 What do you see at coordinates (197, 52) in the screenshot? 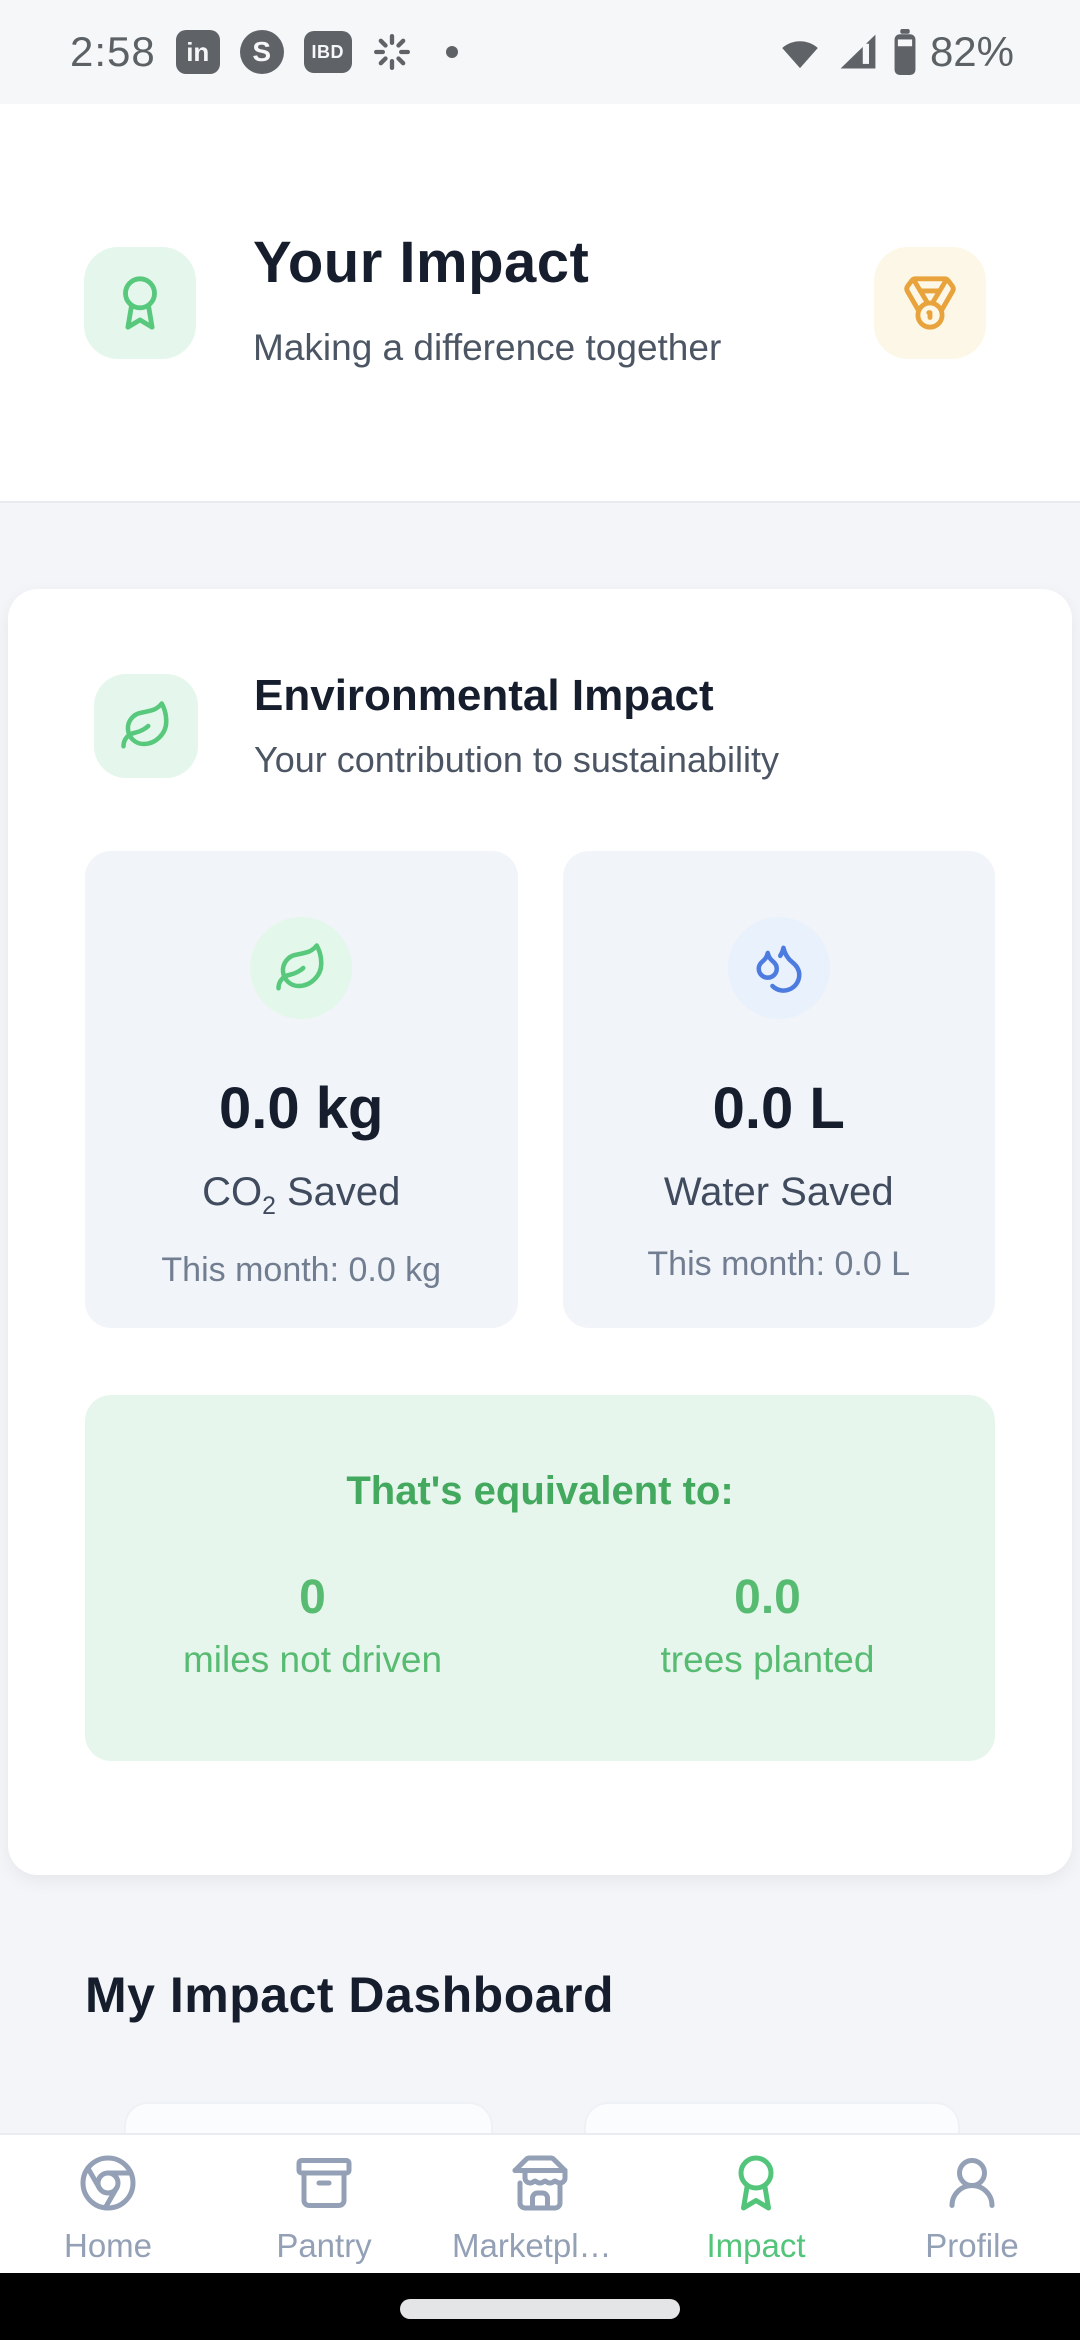
I see `linkedin-notification-icon: in` at bounding box center [197, 52].